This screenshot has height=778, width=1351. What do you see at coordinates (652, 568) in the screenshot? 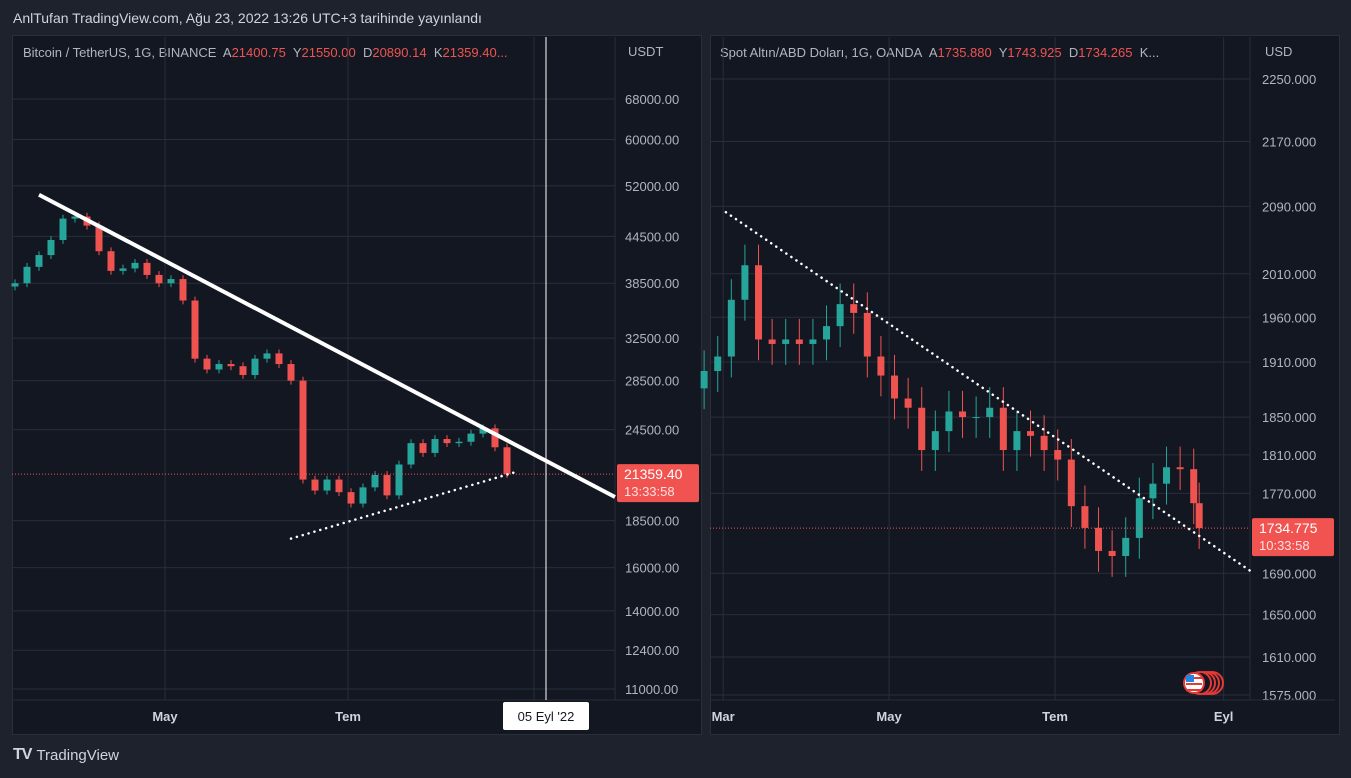
I see `y-tick-label: 16000.00` at bounding box center [652, 568].